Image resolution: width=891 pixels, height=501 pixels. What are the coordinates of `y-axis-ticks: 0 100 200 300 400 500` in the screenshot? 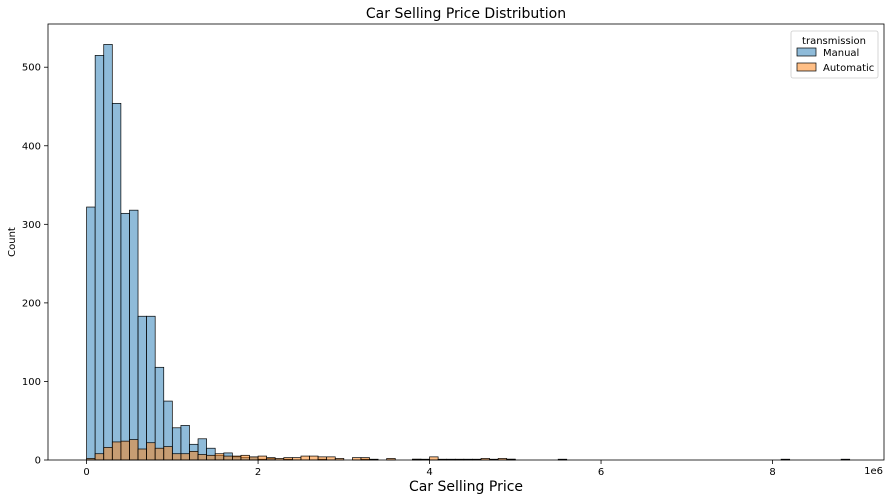 It's located at (35, 265).